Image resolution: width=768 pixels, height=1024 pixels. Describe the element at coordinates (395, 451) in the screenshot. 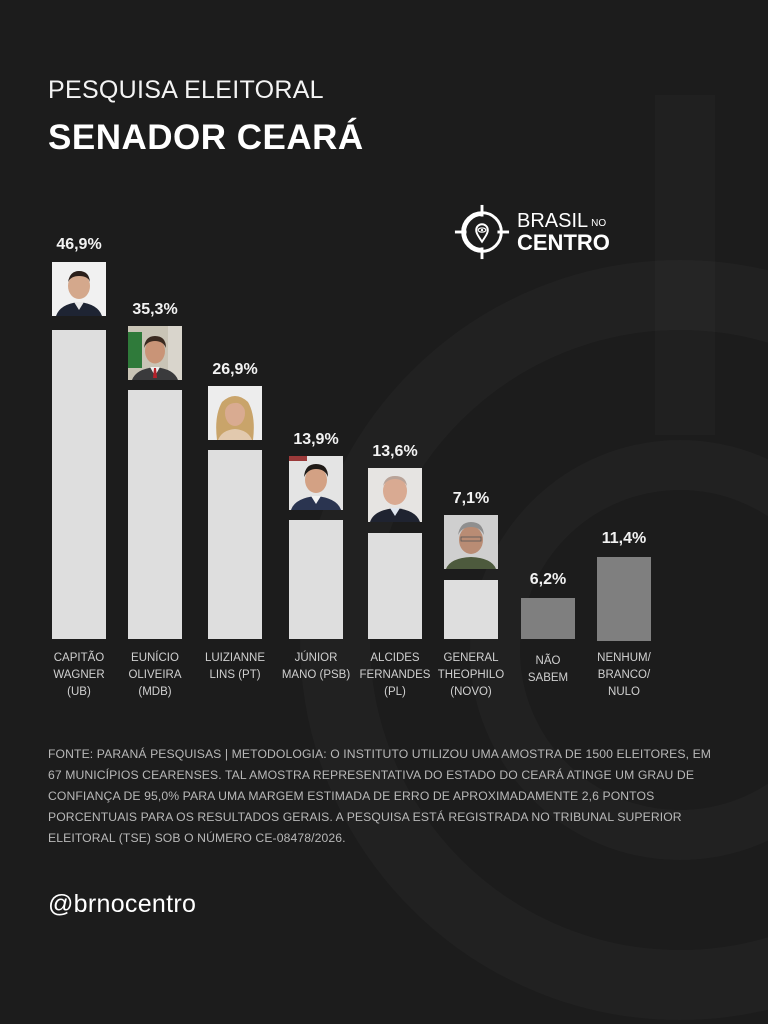

I see `bar-value: 13,6%` at that location.